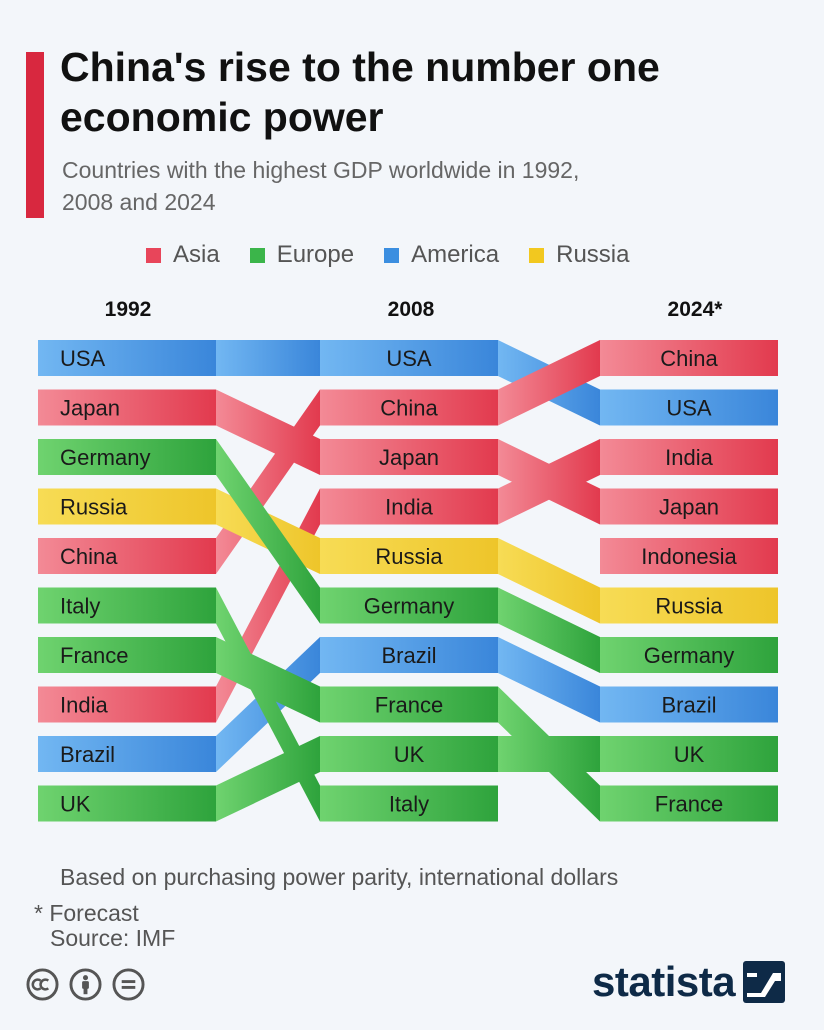 This screenshot has height=1030, width=824. I want to click on legend-swatch-europe, so click(257, 255).